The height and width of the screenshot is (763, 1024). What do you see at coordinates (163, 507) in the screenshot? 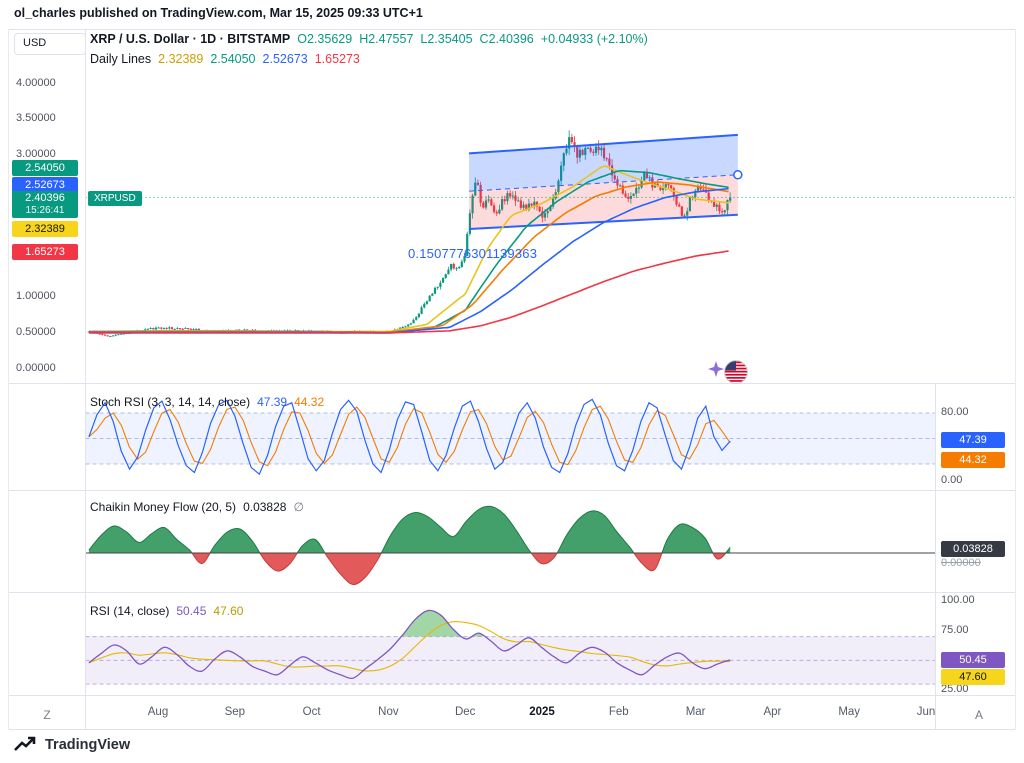
I see `cmf-title: Chaikin Money Flow (20, 5)` at bounding box center [163, 507].